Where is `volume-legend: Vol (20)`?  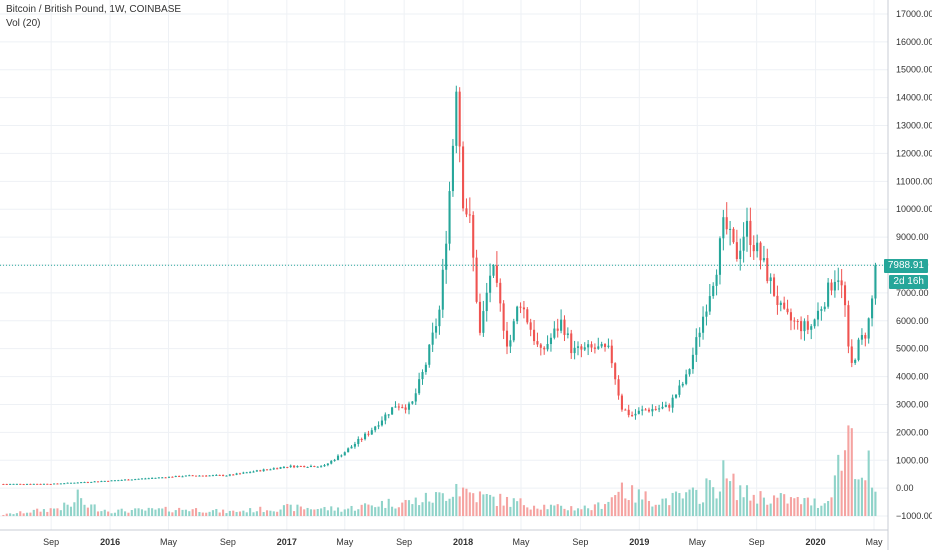
volume-legend: Vol (20) is located at coordinates (23, 23).